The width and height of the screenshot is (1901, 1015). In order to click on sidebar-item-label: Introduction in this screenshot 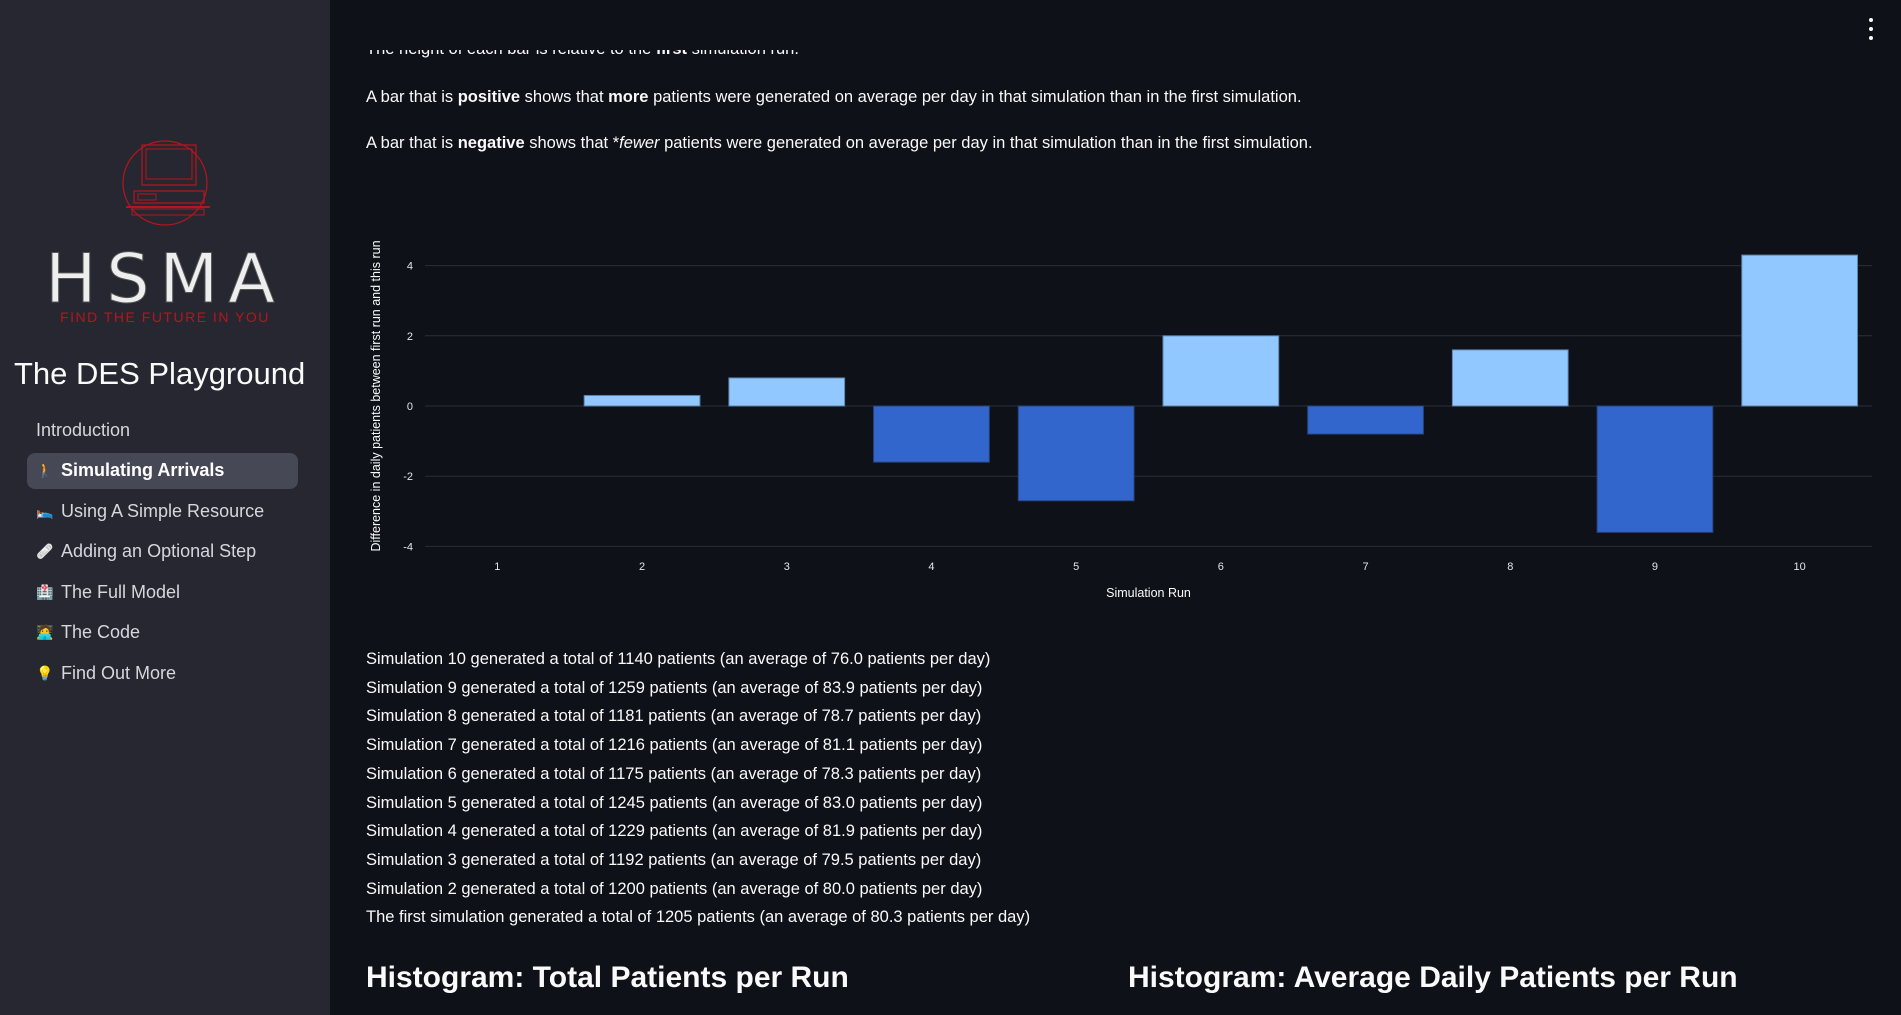, I will do `click(83, 429)`.